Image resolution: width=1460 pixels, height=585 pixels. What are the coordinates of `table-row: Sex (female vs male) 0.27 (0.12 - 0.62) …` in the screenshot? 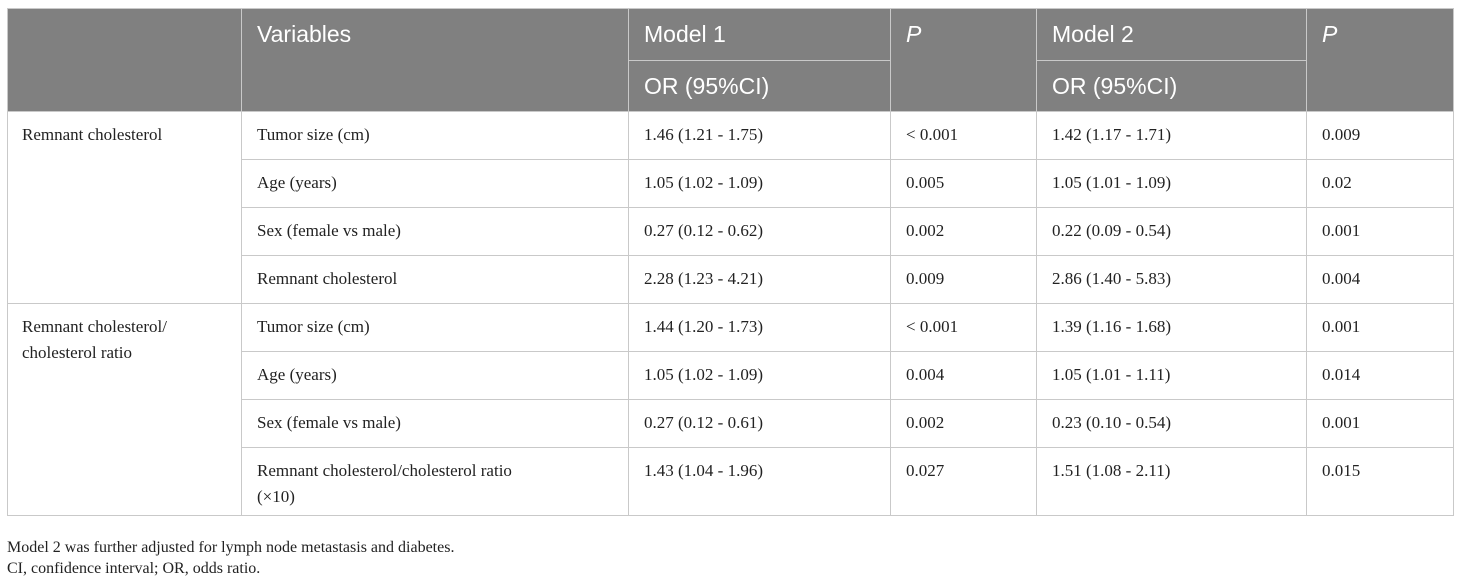 It's located at (731, 231).